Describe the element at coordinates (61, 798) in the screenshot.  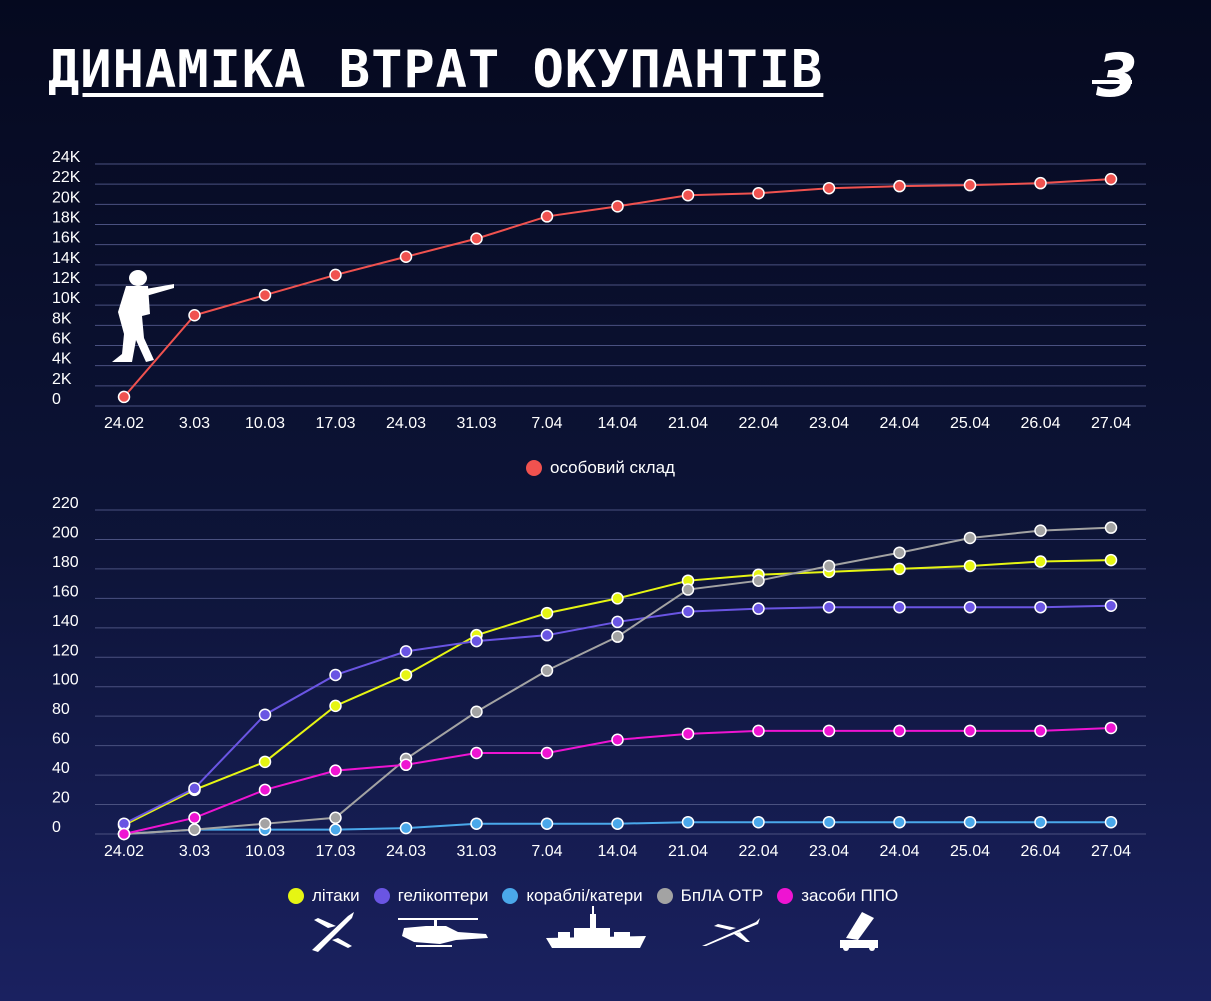
I see `y-tick-label: 20` at that location.